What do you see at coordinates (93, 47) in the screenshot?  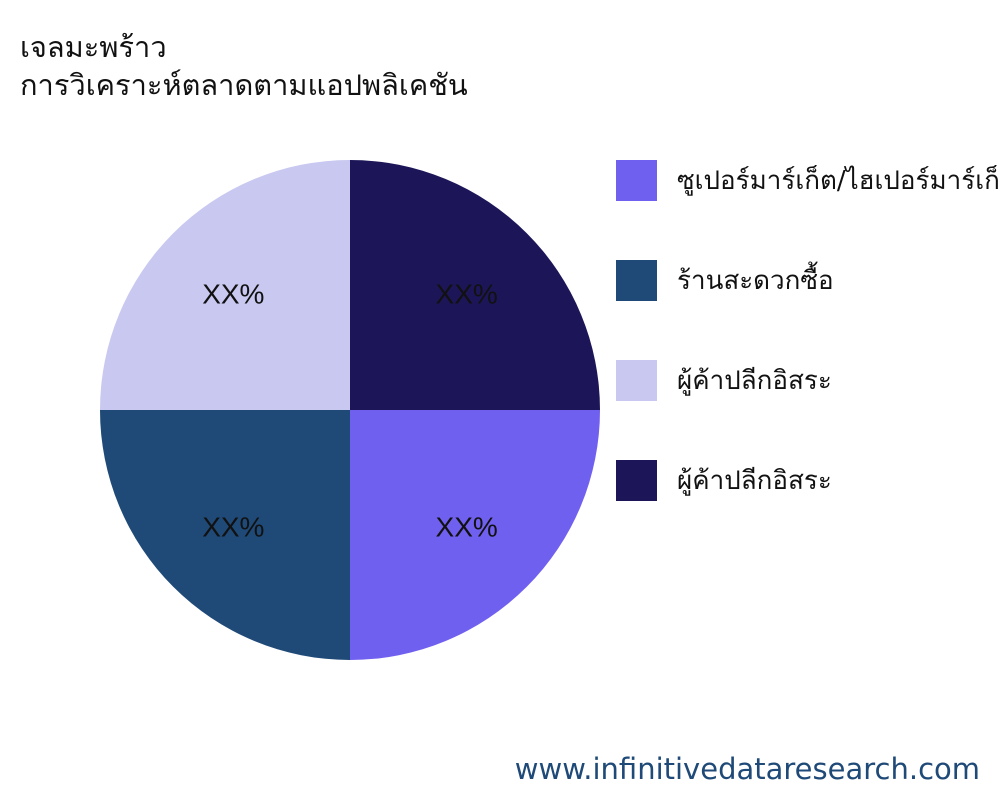 I see `chart-title-line-1: เจลมะพร้าว` at bounding box center [93, 47].